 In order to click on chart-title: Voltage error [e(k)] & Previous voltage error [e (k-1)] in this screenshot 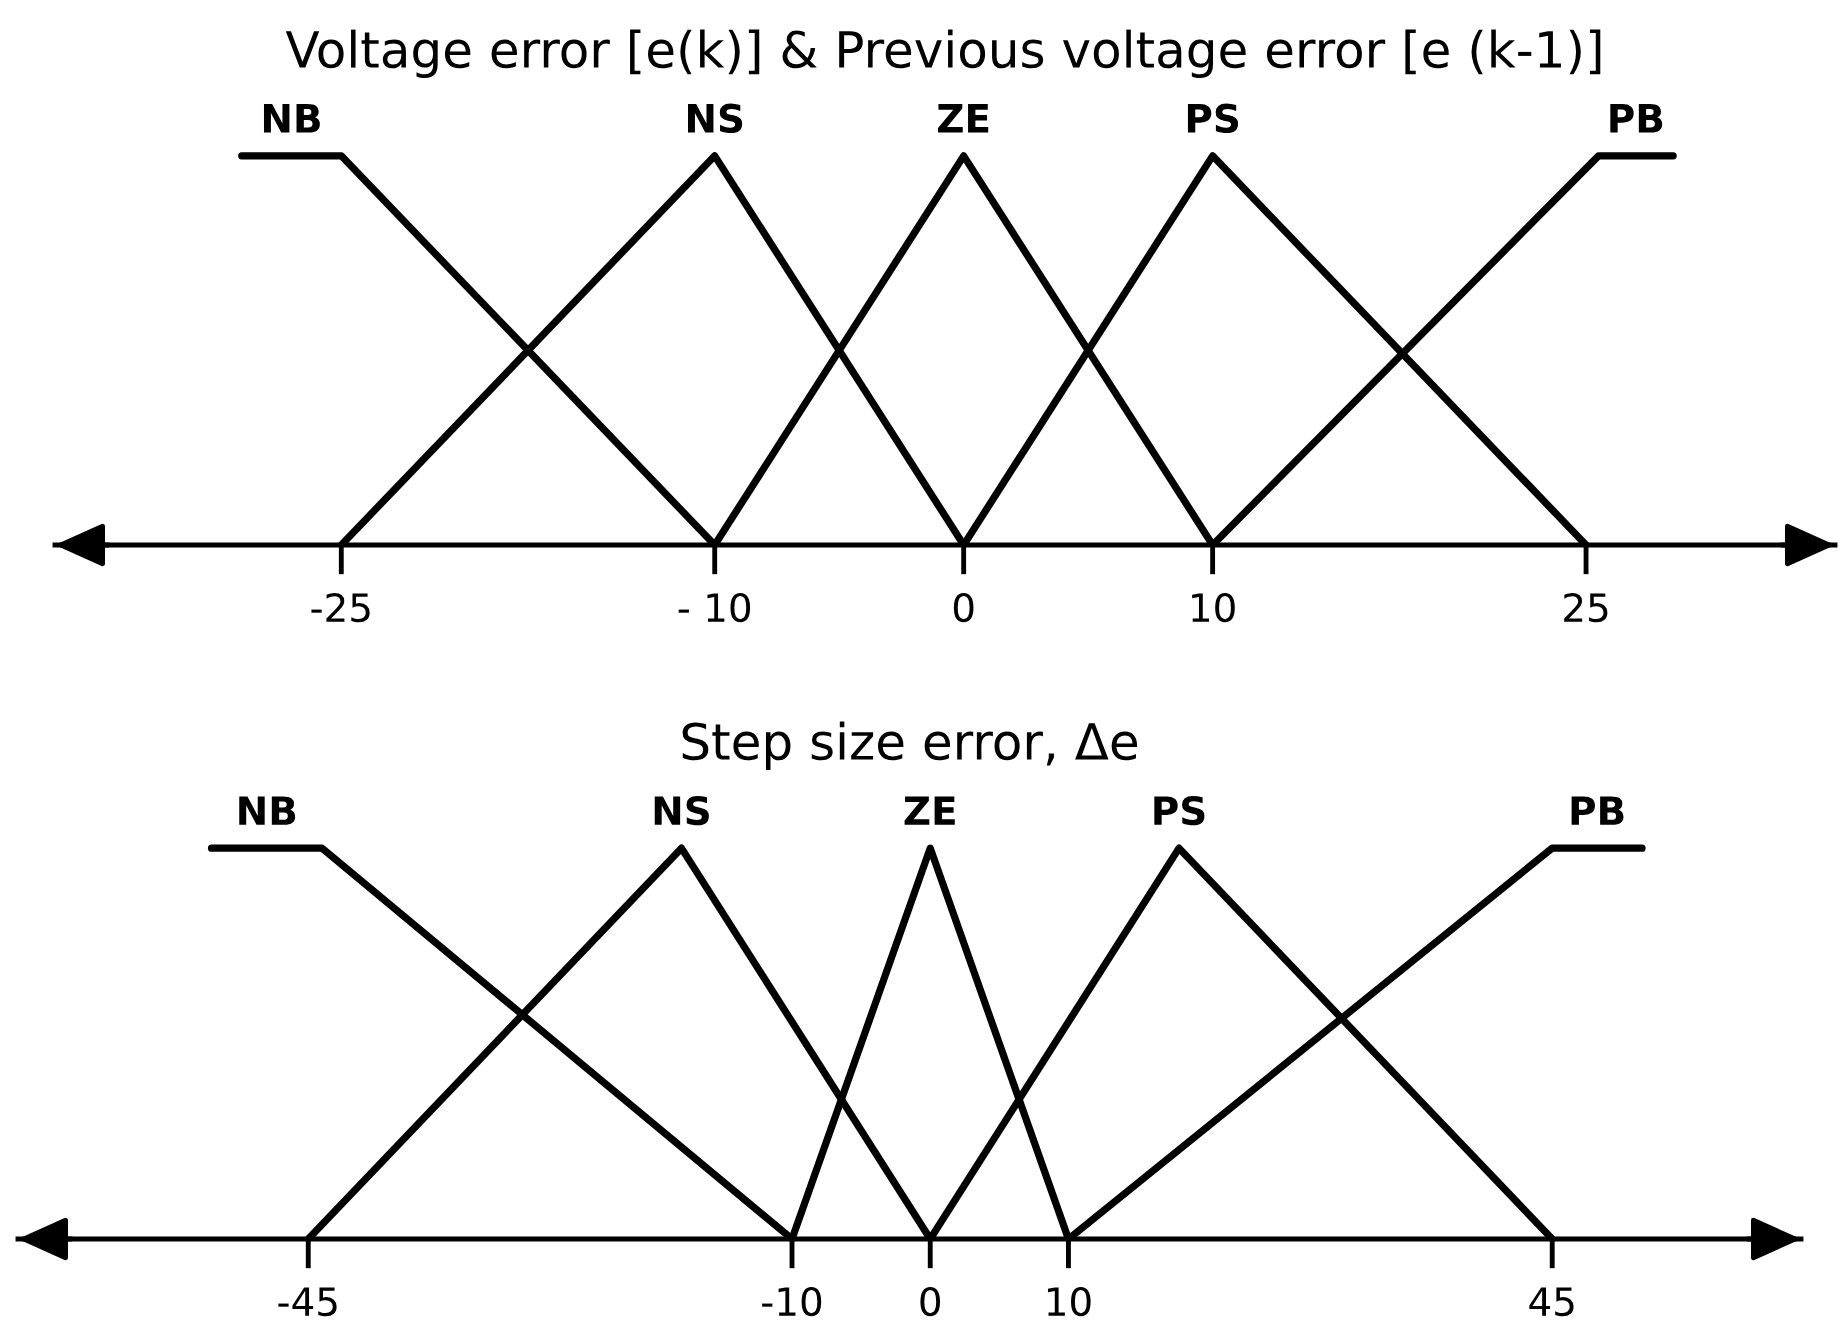, I will do `click(943, 53)`.